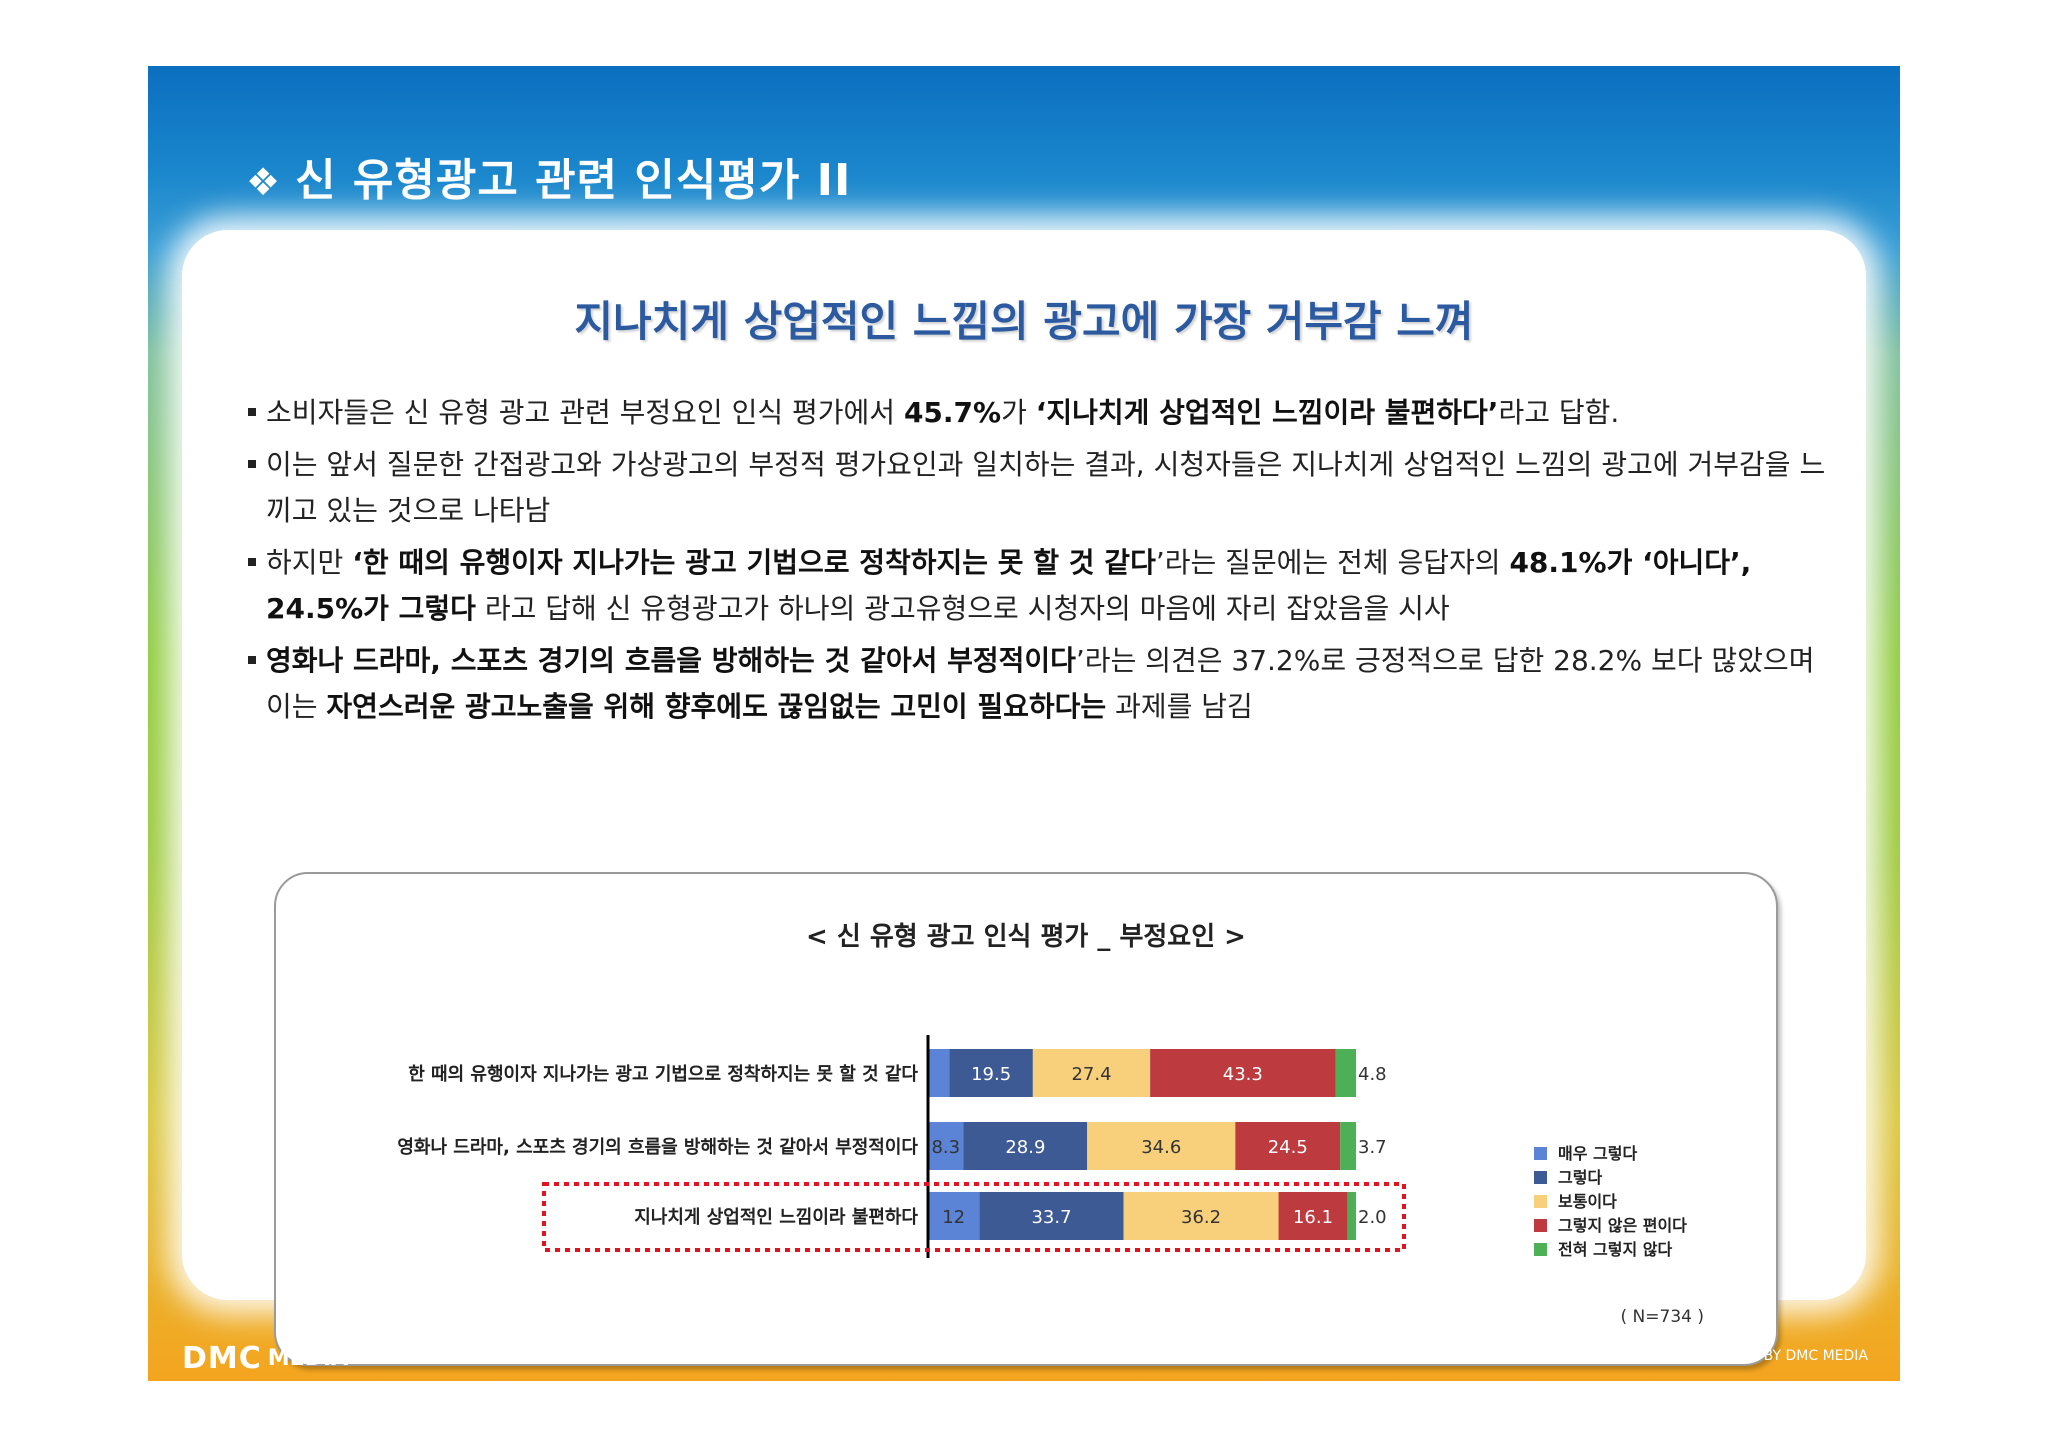 The height and width of the screenshot is (1447, 2048). I want to click on bullet-text-bold: 45.7%, so click(952, 412).